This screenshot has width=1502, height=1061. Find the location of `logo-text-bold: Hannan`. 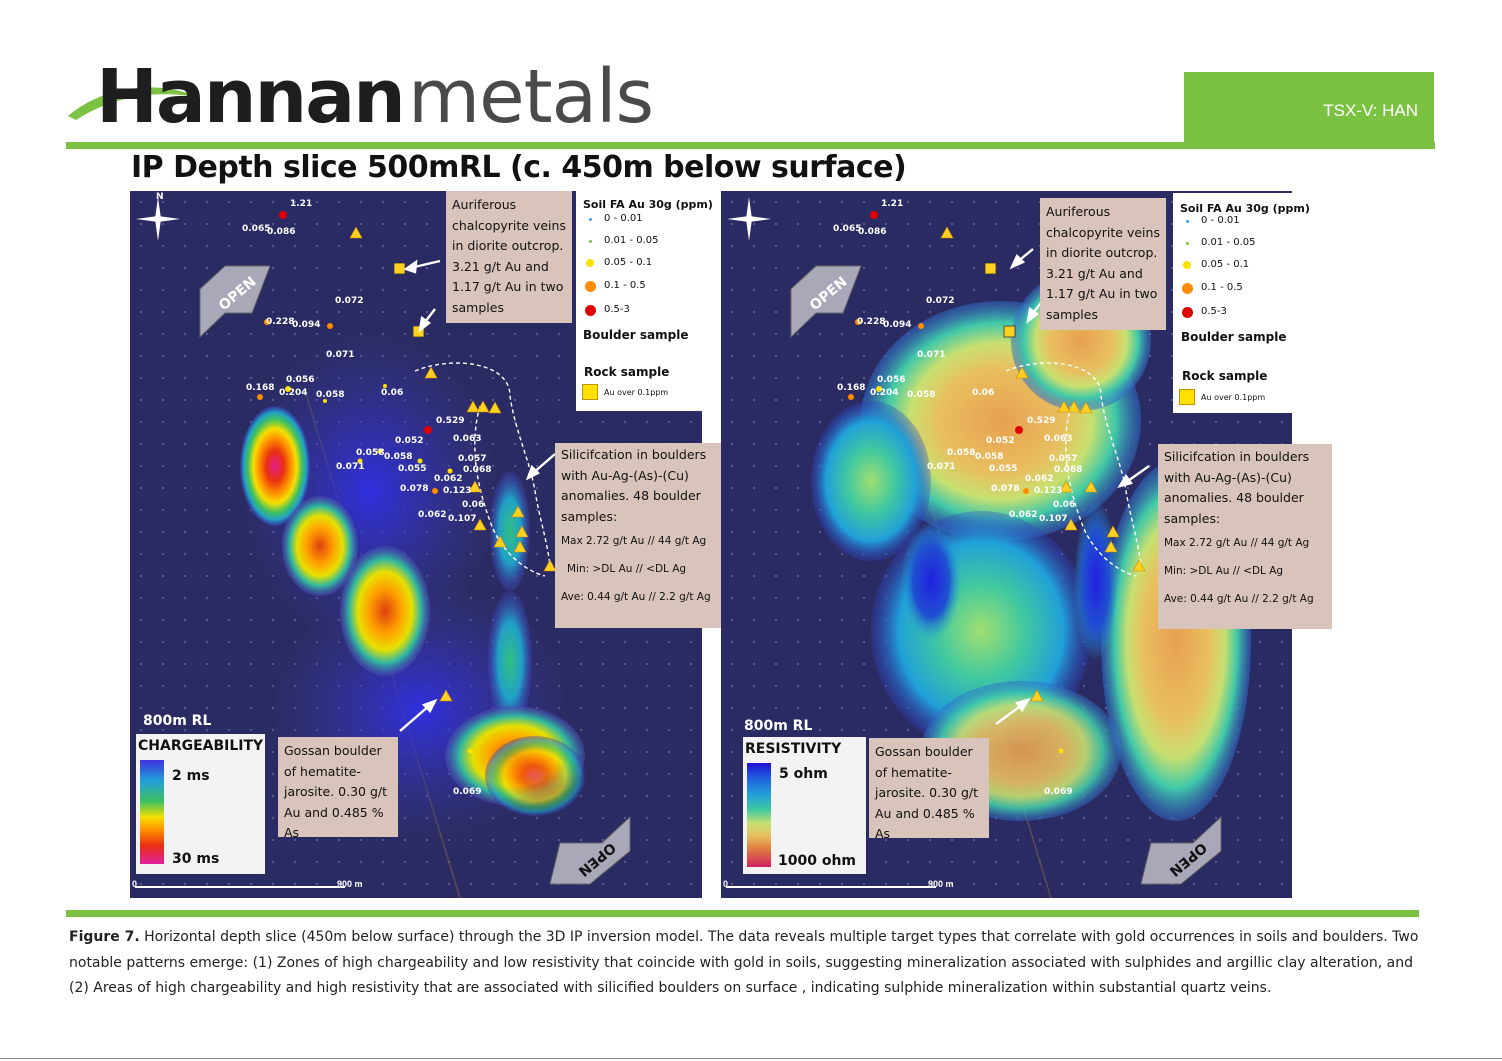

logo-text-bold: Hannan is located at coordinates (251, 97).